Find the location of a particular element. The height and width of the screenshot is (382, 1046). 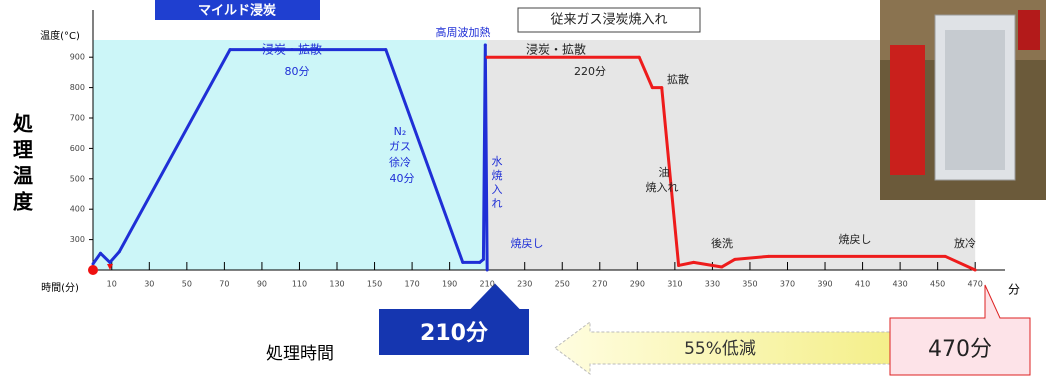

x-tick-label: 130 is located at coordinates (336, 284).